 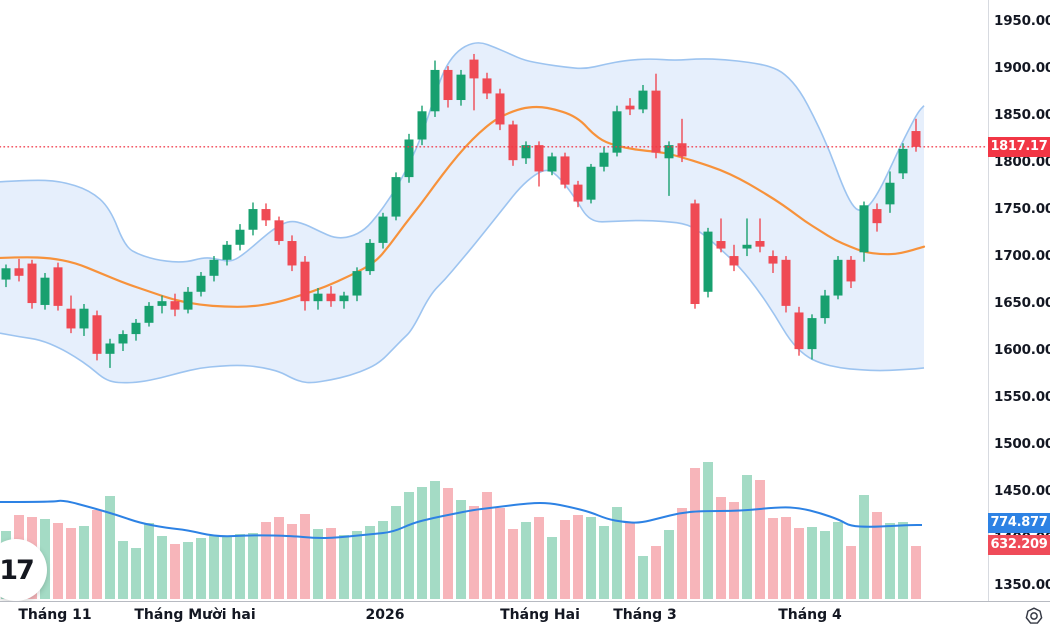 What do you see at coordinates (1022, 209) in the screenshot?
I see `price-tick-label: 1750.00` at bounding box center [1022, 209].